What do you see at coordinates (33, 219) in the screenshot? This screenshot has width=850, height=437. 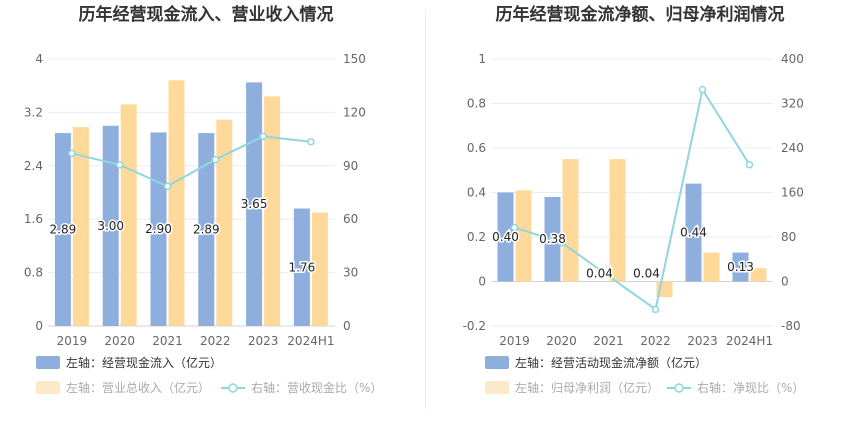 I see `left-axis-tick-label: 1.6` at bounding box center [33, 219].